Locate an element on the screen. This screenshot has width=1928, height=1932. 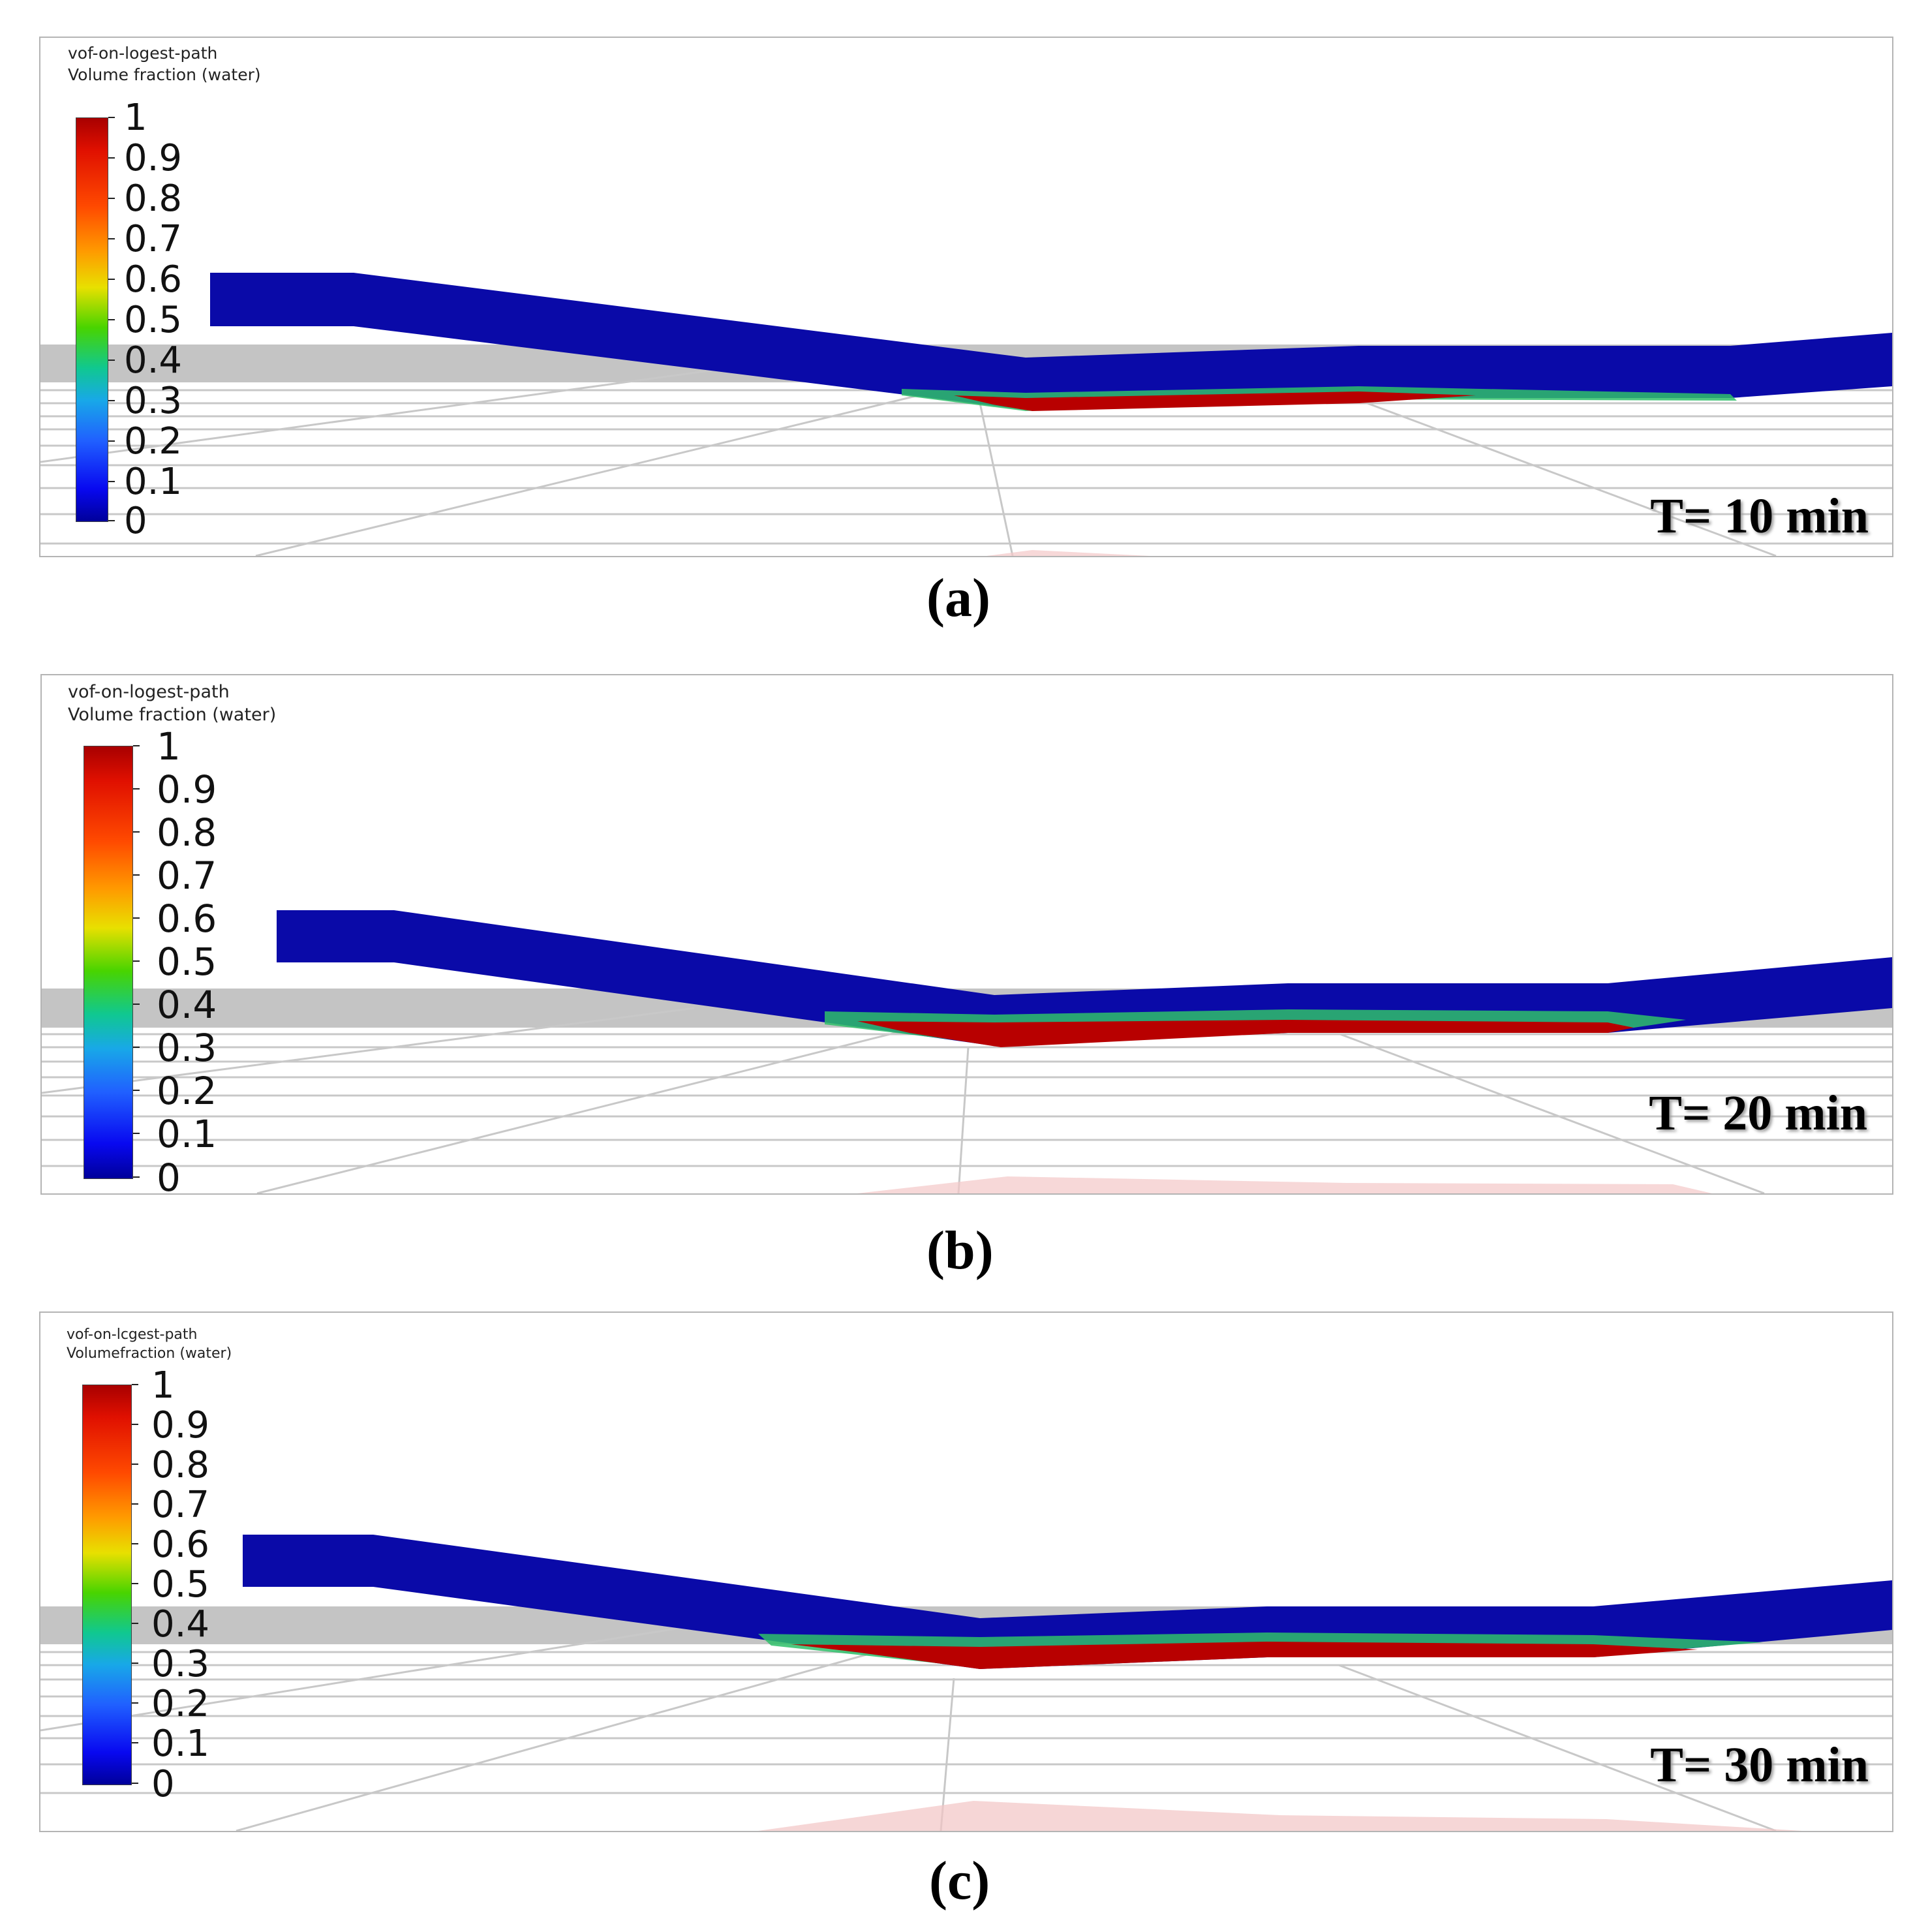
scene-a is located at coordinates (966, 414).